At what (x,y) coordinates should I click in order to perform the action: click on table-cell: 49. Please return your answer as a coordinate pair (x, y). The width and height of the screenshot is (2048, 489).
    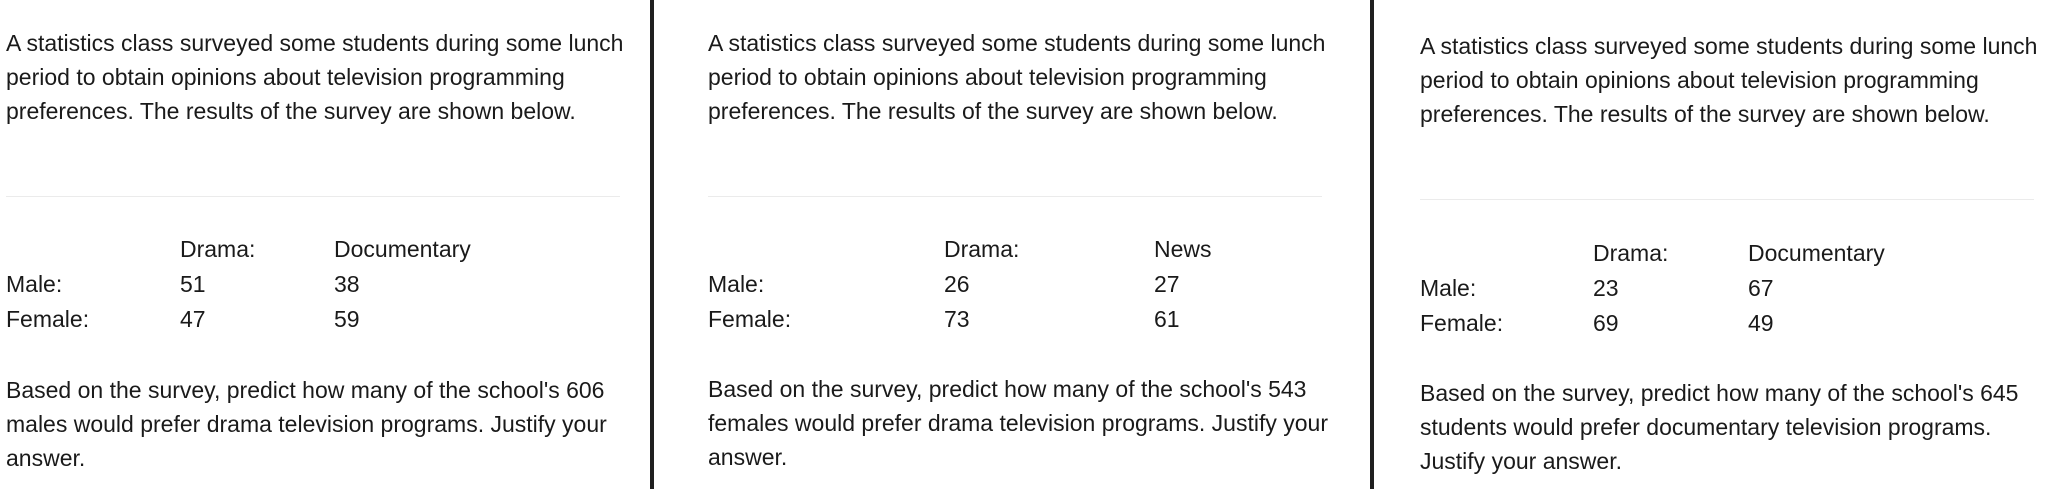
    Looking at the image, I should click on (1761, 323).